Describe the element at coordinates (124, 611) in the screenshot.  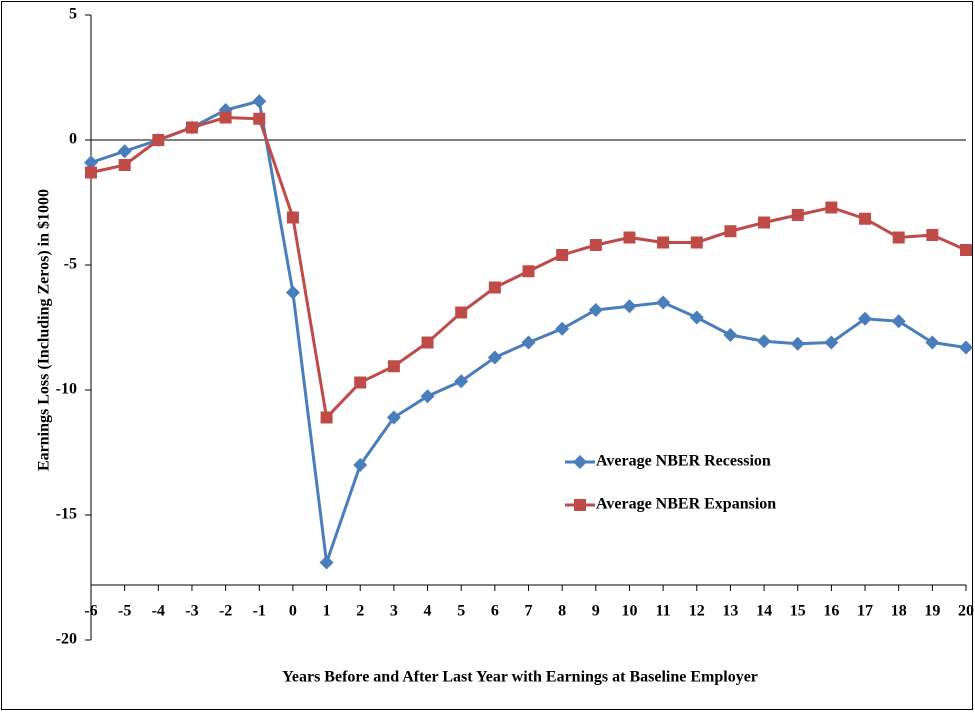
I see `x-tick-label: -5` at that location.